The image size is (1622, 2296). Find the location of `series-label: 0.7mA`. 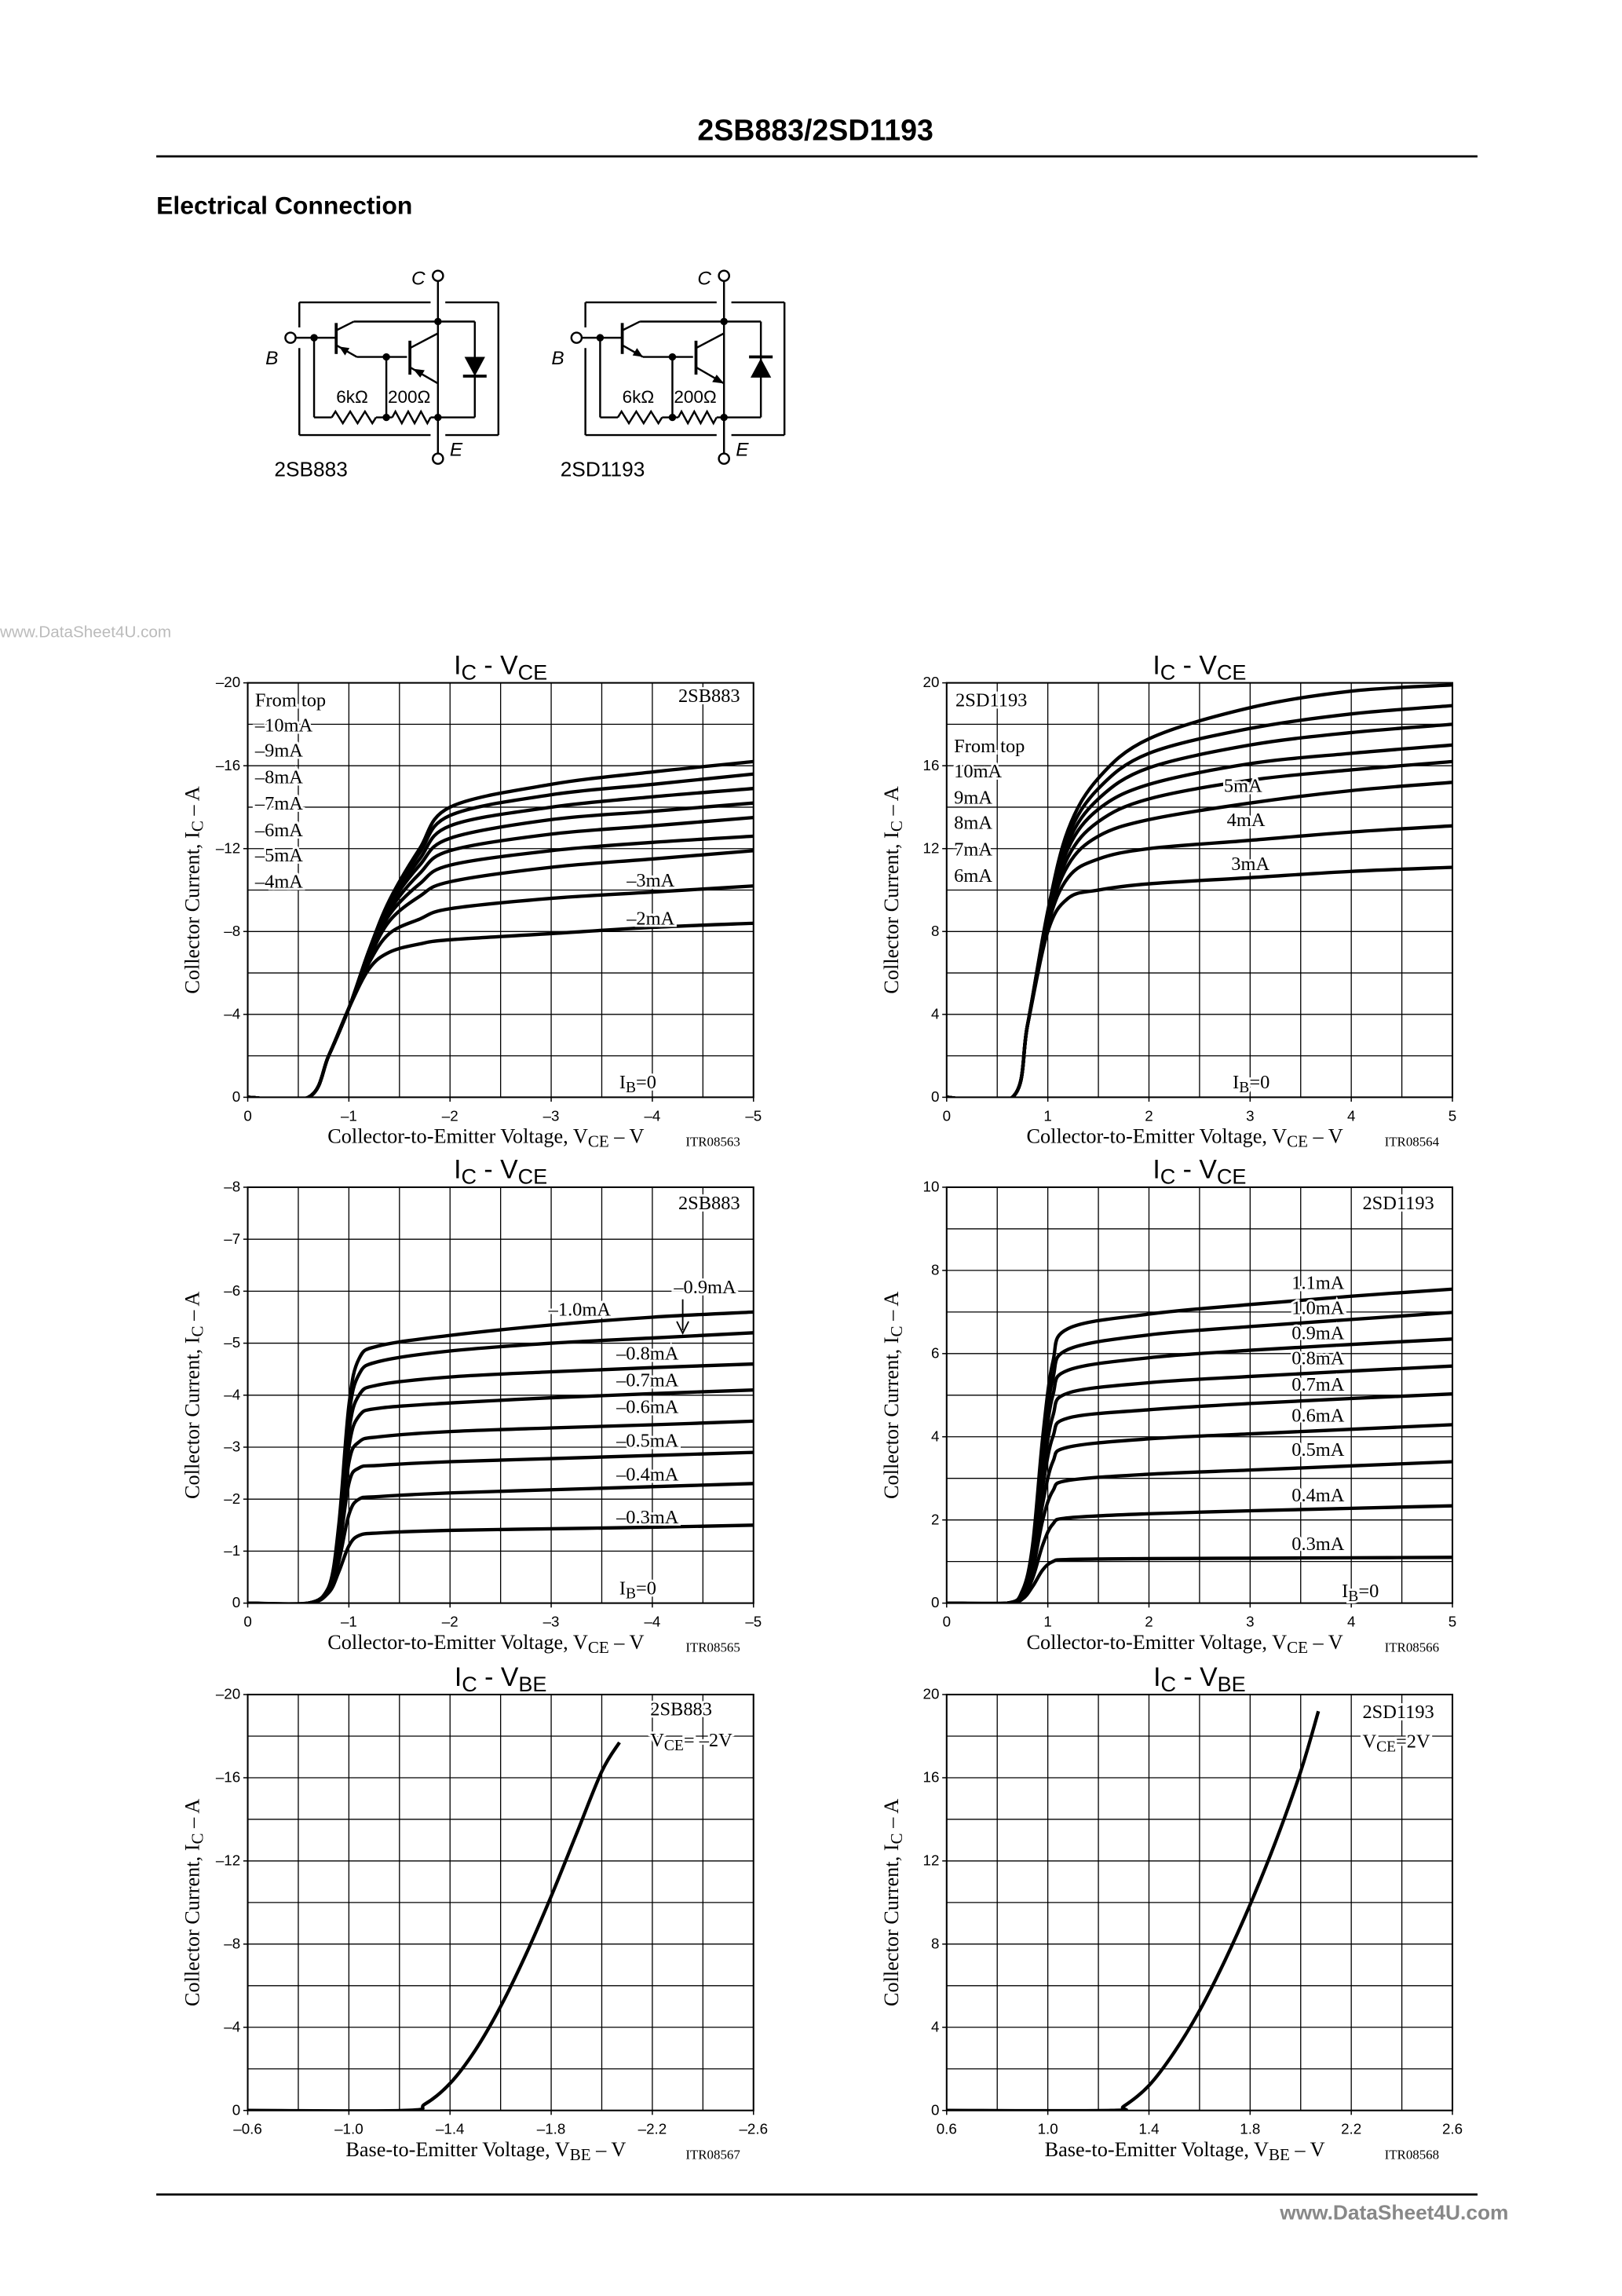

series-label: 0.7mA is located at coordinates (1317, 1385).